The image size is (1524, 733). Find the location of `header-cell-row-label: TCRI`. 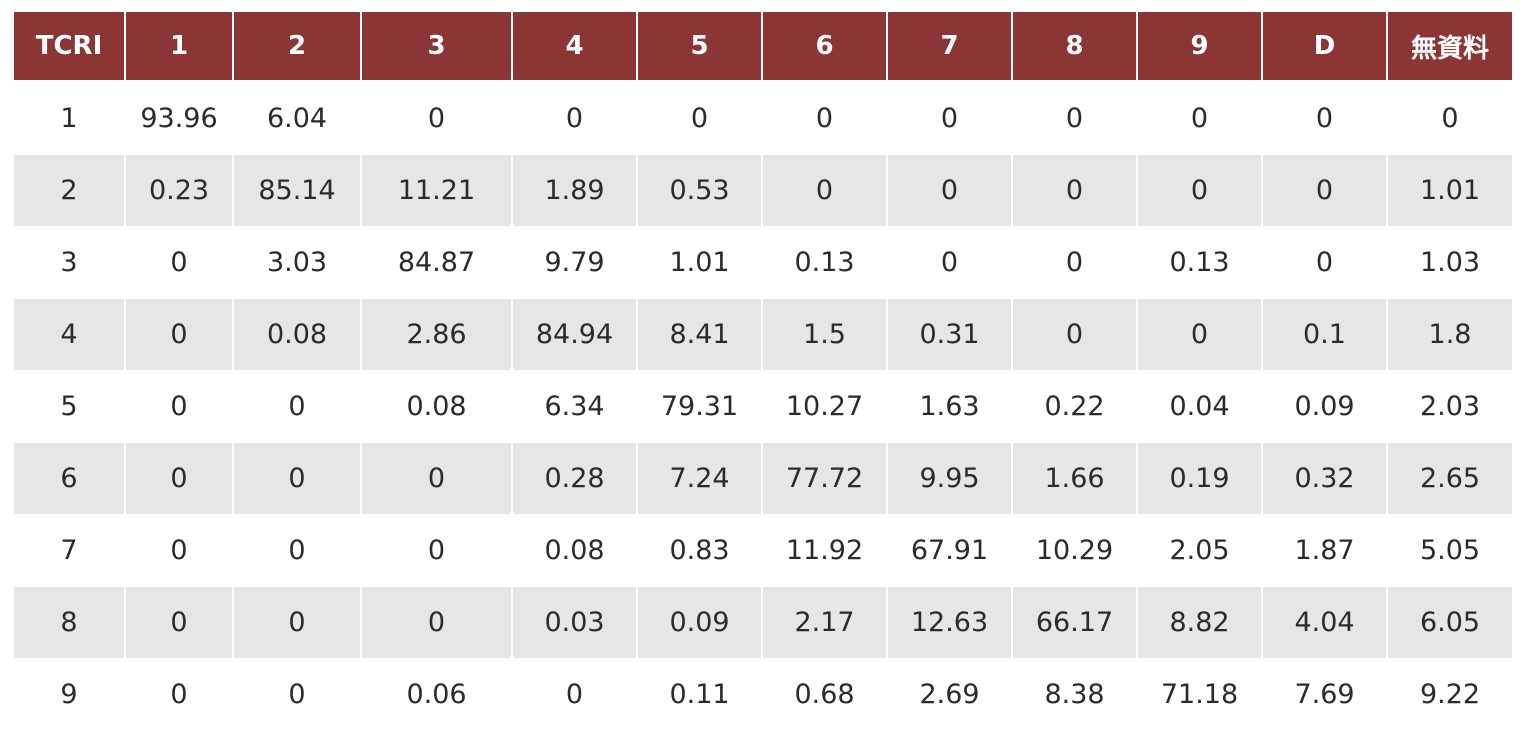

header-cell-row-label: TCRI is located at coordinates (69, 47).